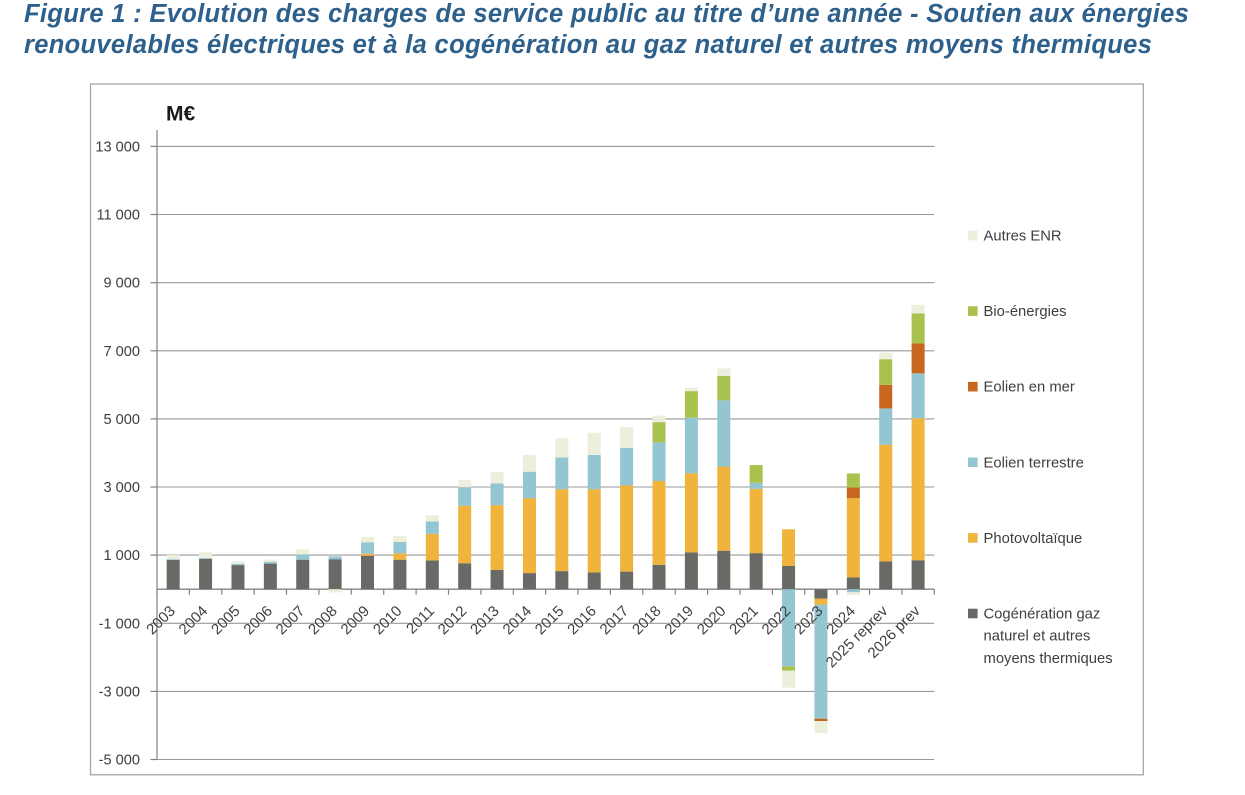 This screenshot has height=795, width=1245. I want to click on svg-text: 2019, so click(679, 621).